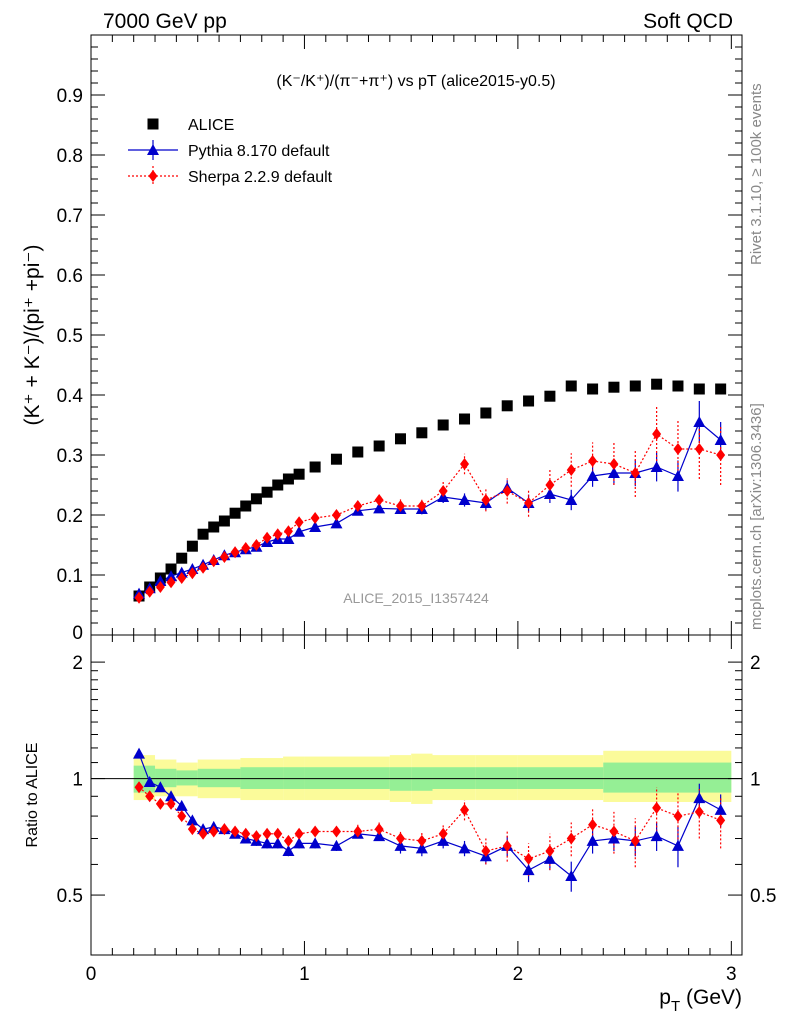 The image size is (786, 1024). I want to click on header-right: Soft QCD, so click(688, 21).